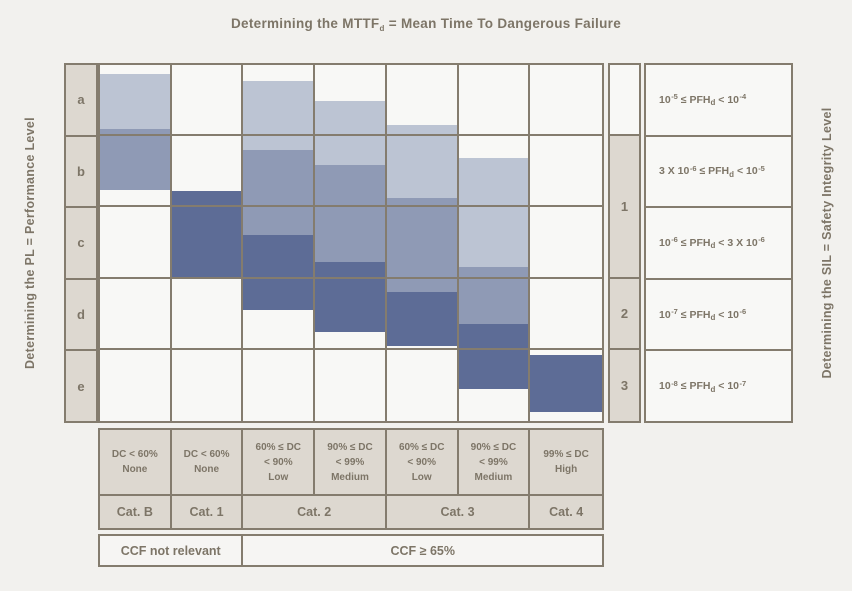 The image size is (852, 591). I want to click on category-cell: Cat. 3, so click(459, 512).